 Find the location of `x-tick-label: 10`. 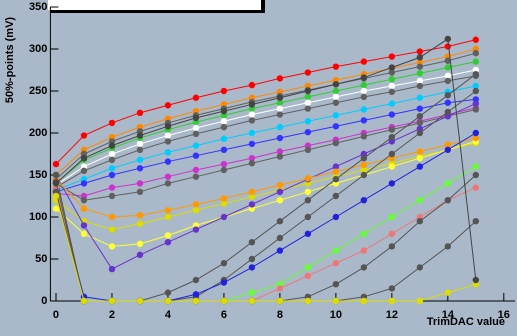

x-tick-label: 10 is located at coordinates (336, 315).